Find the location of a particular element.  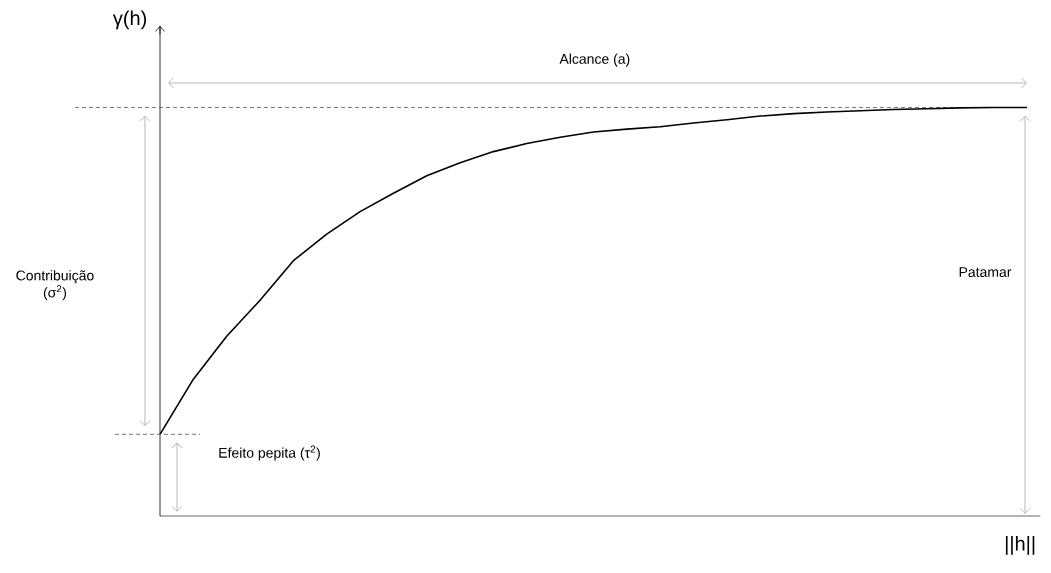

annotation: Patamar is located at coordinates (985, 272).